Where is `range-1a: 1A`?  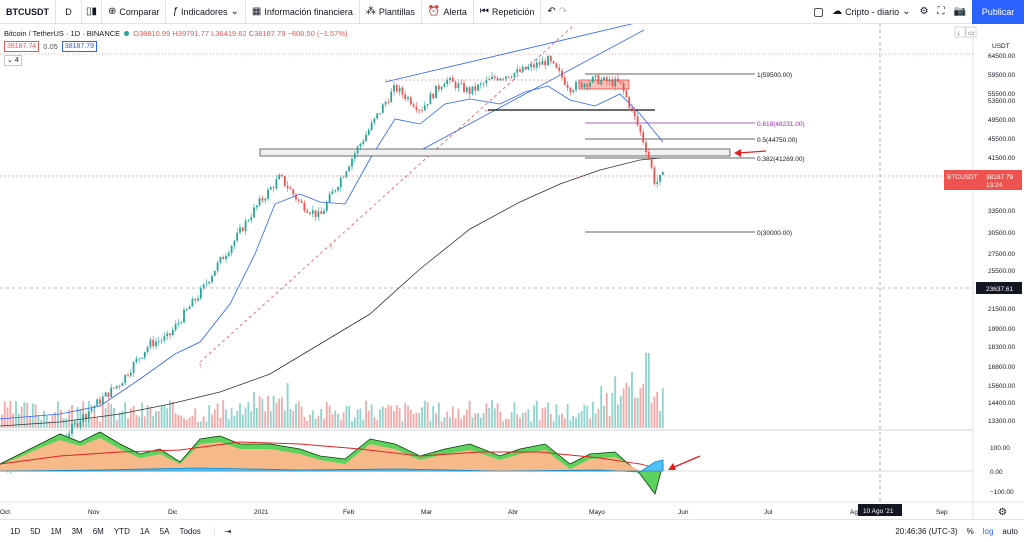 range-1a: 1A is located at coordinates (144, 531).